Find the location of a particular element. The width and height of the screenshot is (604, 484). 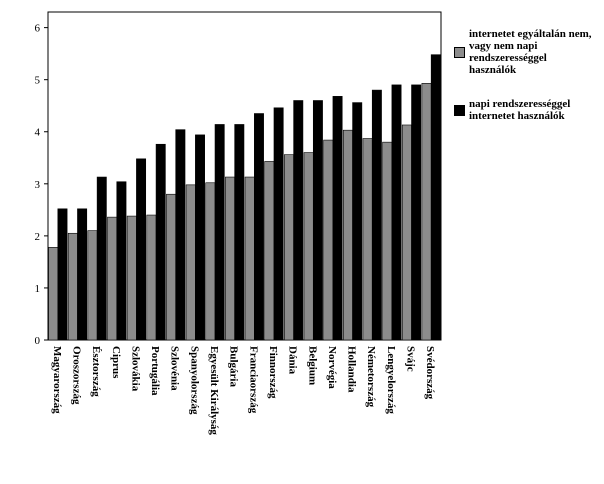

x-tick-label: Németország is located at coordinates (371, 377).